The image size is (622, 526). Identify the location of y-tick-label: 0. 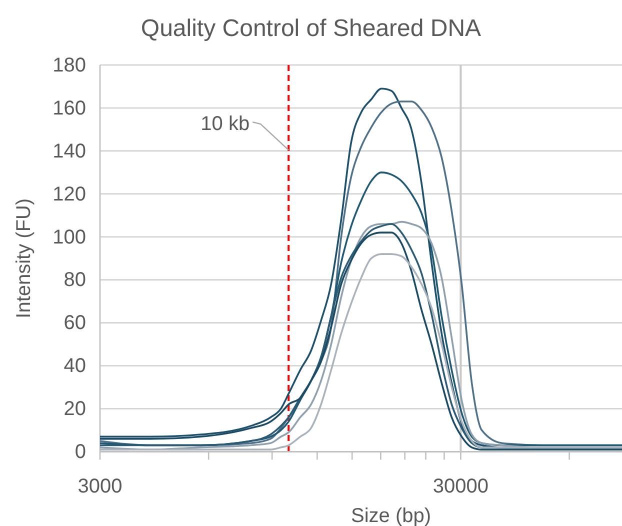
(80, 452).